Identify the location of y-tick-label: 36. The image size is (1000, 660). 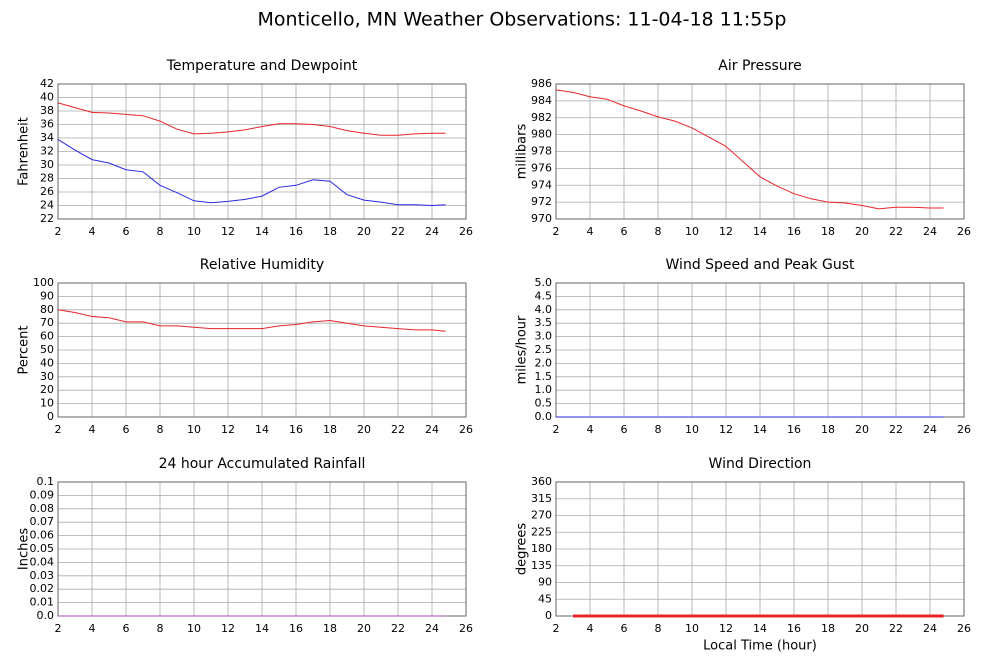
(47, 124).